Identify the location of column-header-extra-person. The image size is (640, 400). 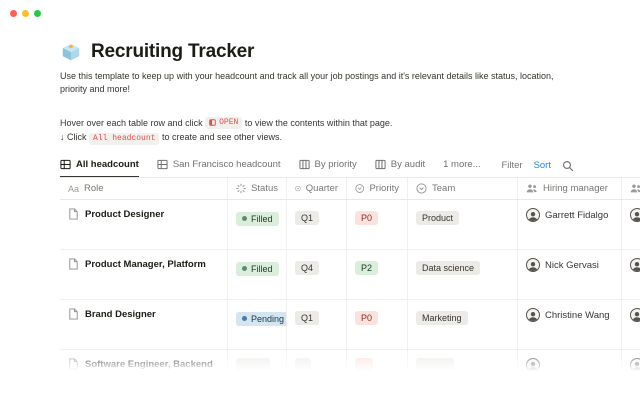
(631, 188).